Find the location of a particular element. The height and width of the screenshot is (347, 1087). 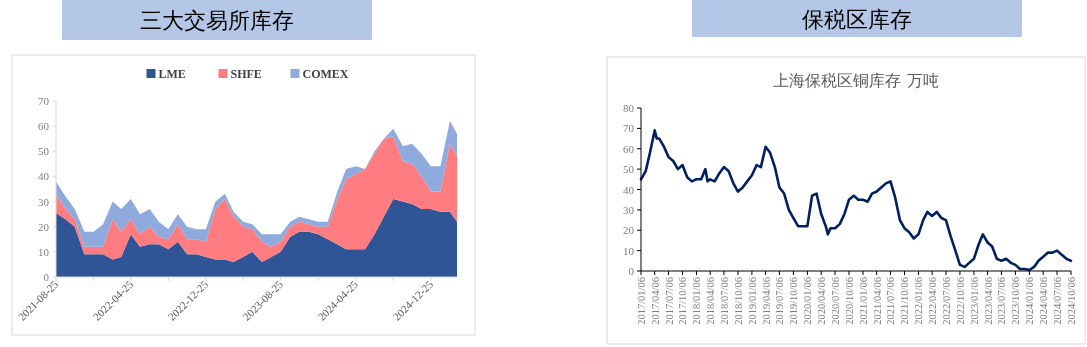

x-tick-label: 2020/01/06 is located at coordinates (808, 301).